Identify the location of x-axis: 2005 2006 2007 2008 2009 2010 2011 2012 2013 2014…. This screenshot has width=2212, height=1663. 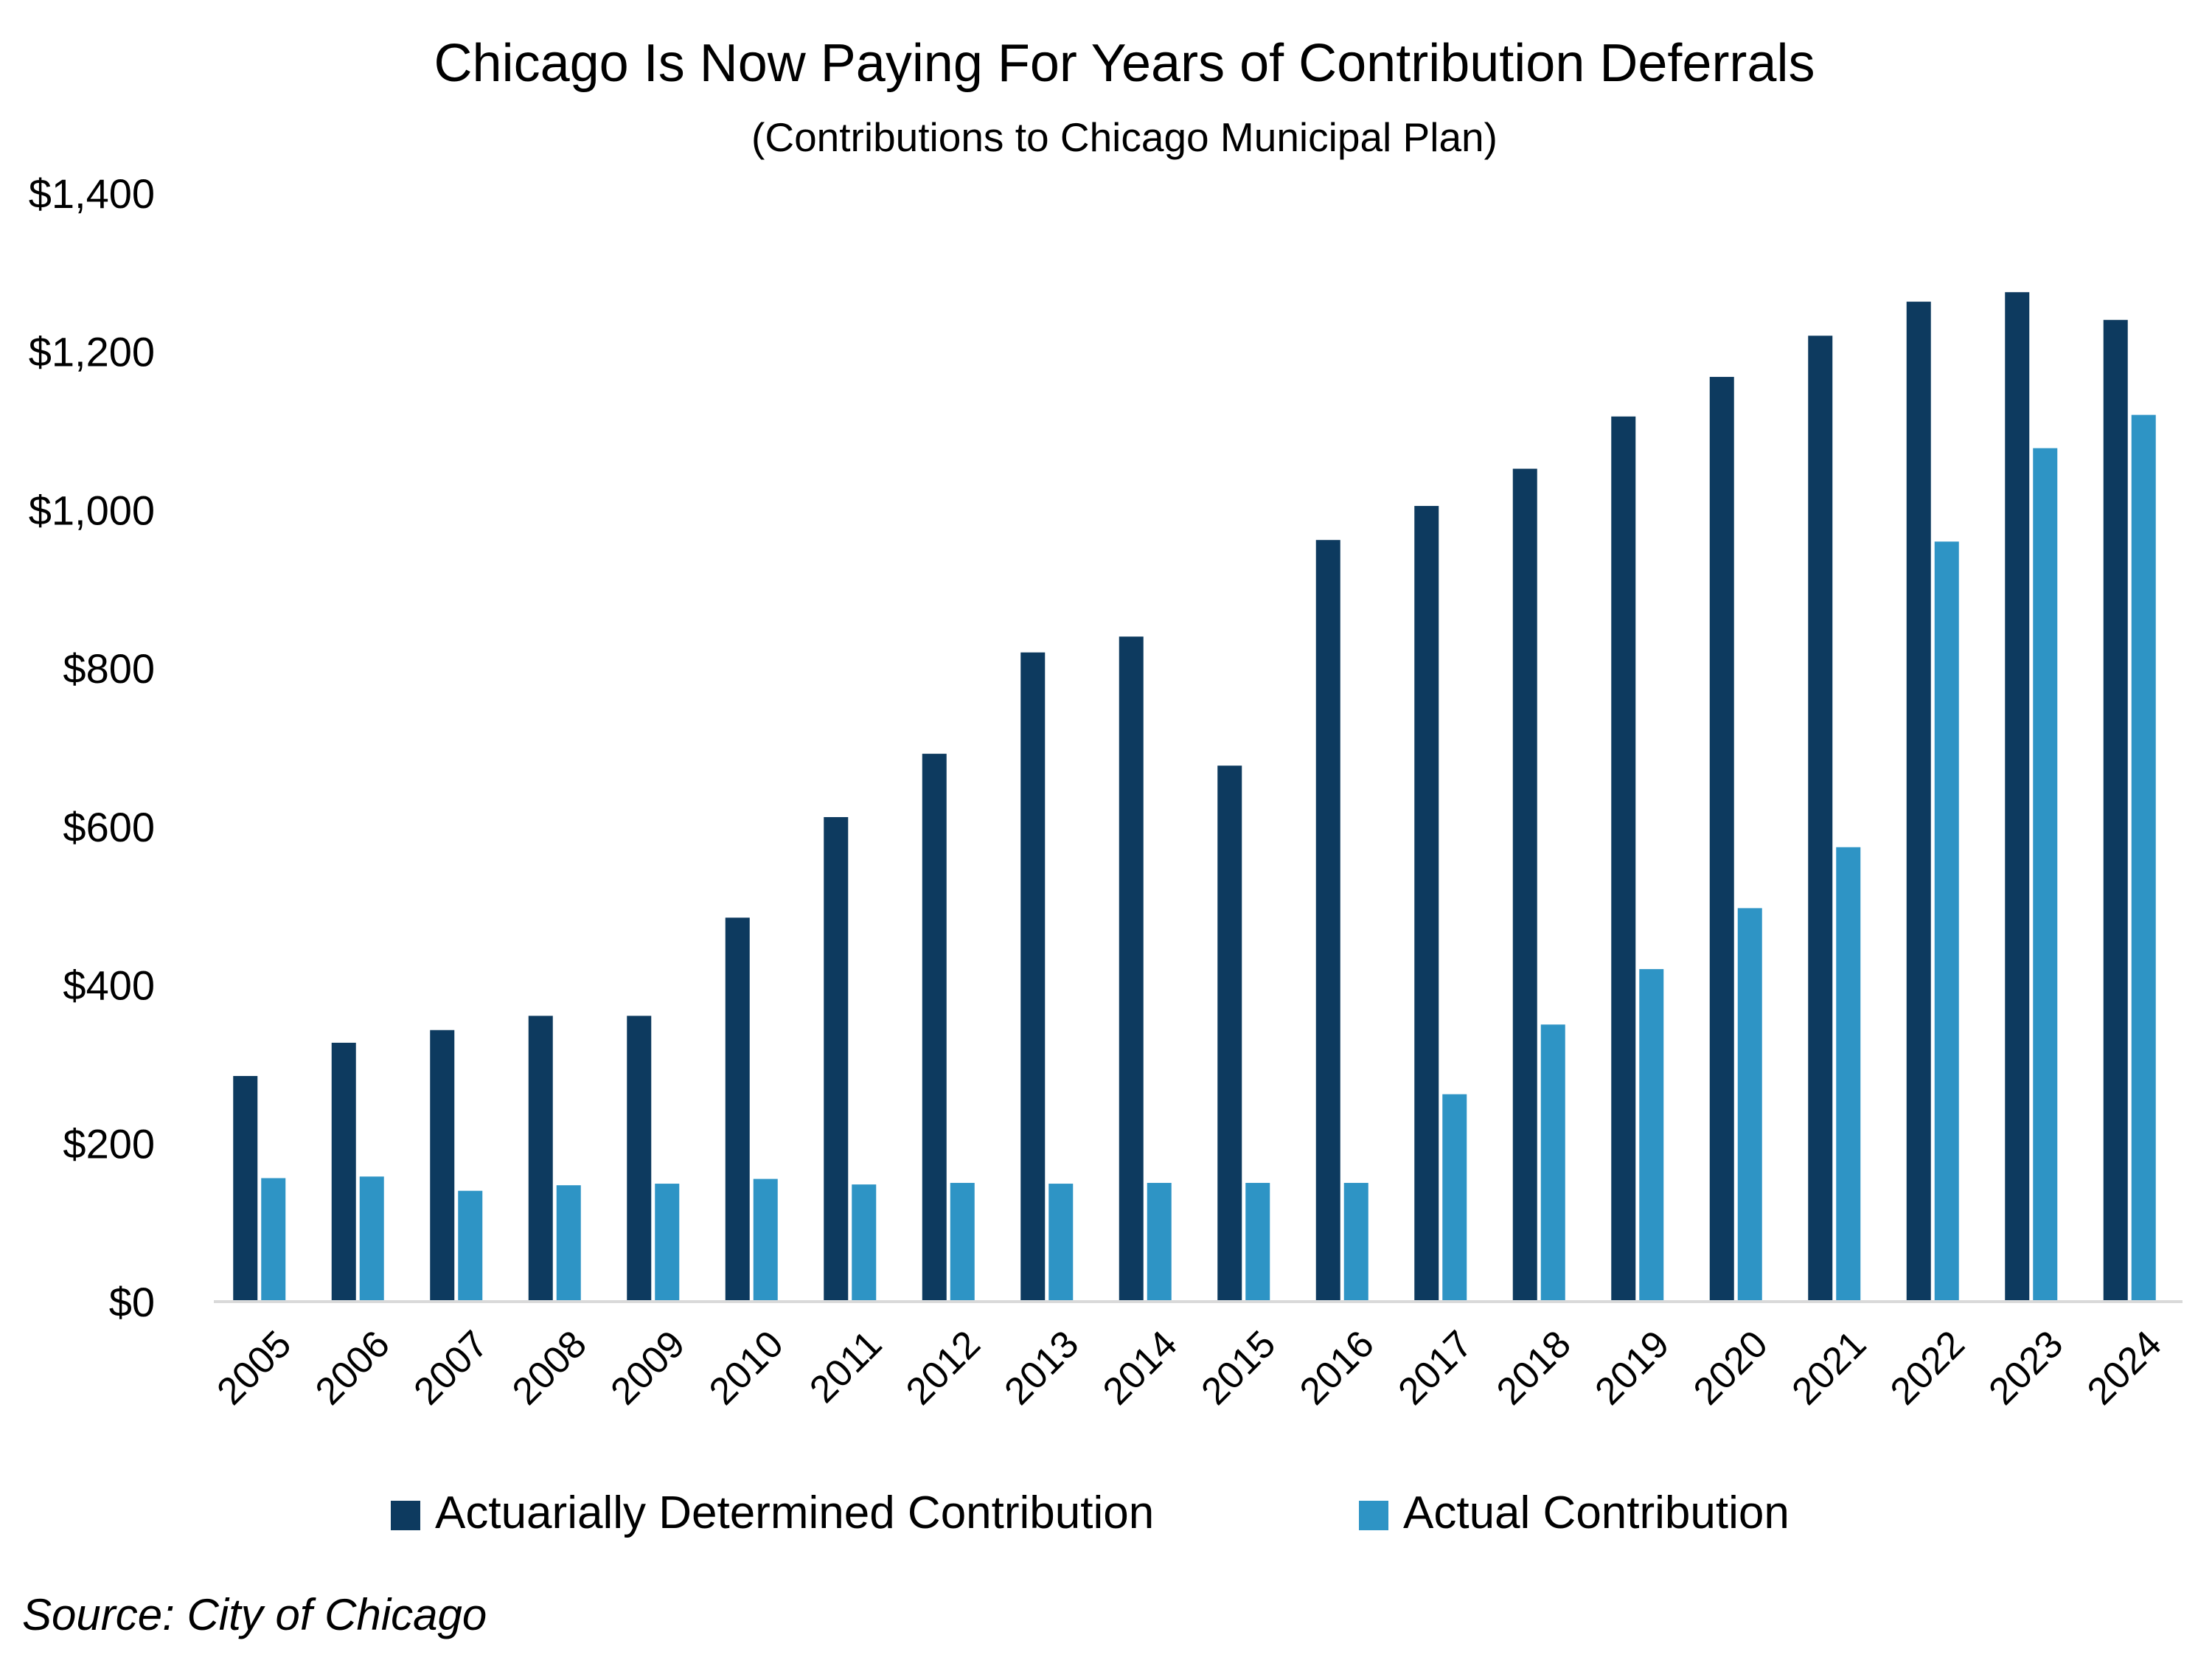
(1189, 1367).